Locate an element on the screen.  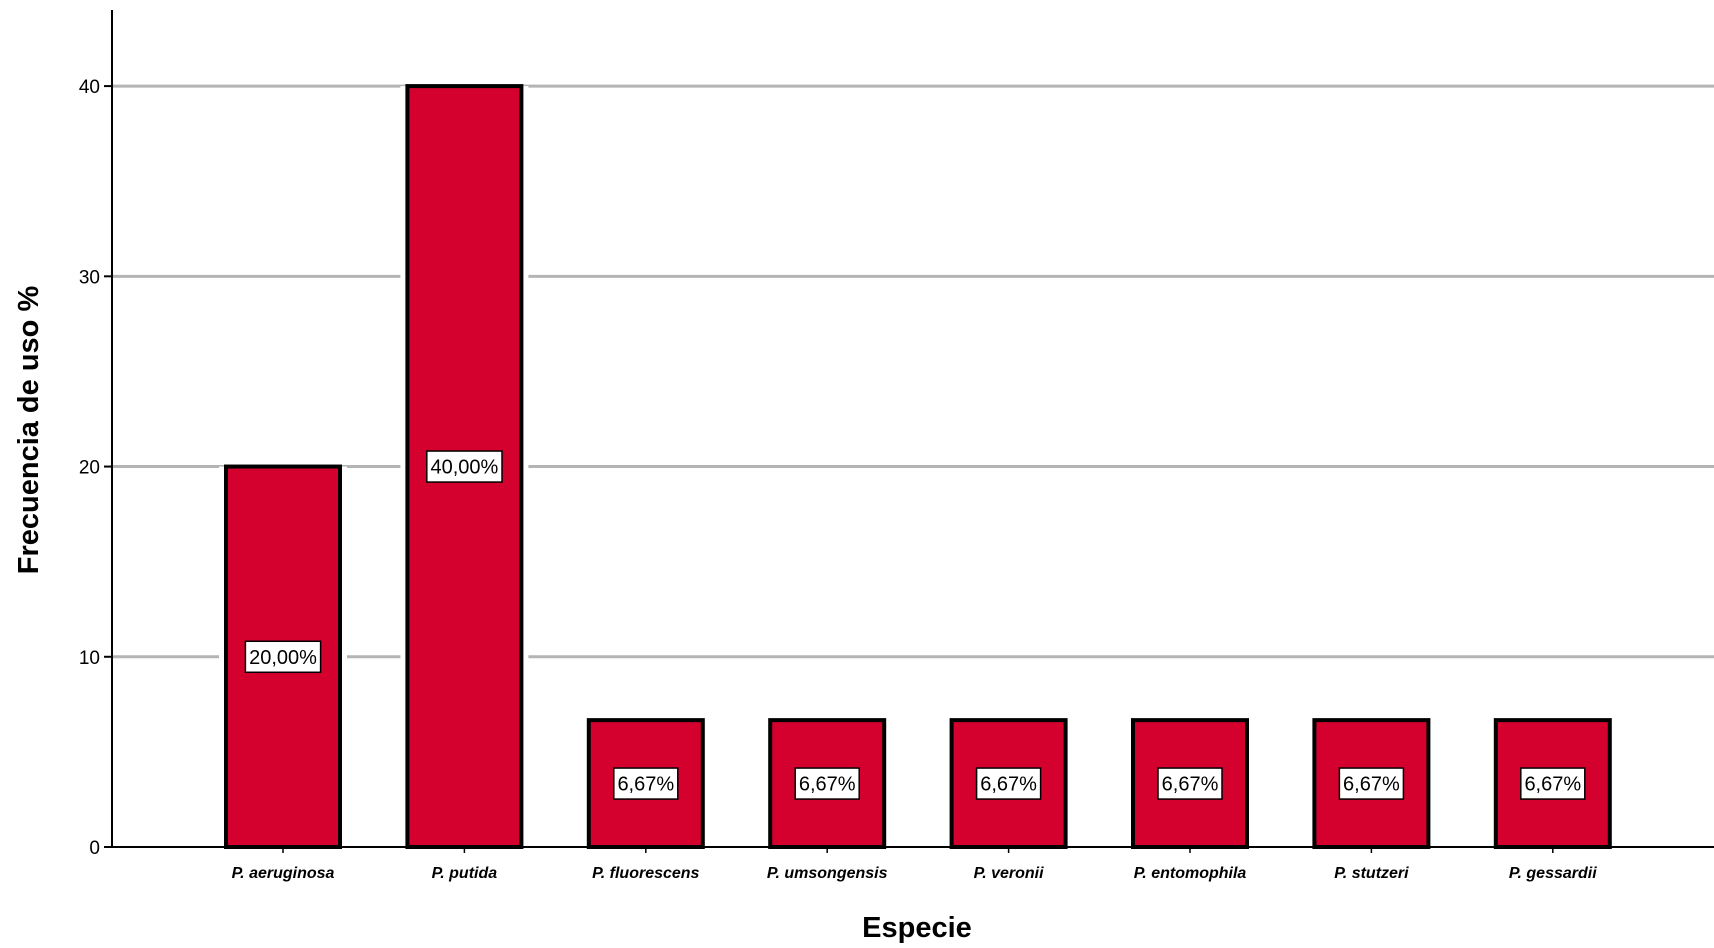
x-tick-label: P. stutzeri is located at coordinates (1371, 873).